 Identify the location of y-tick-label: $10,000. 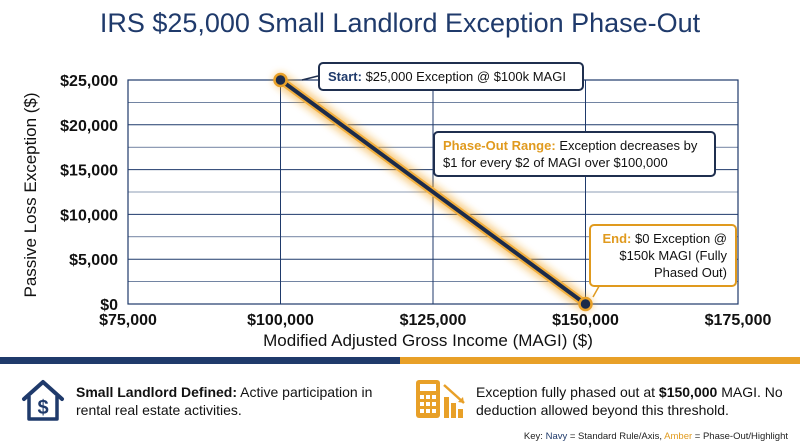
(89, 215).